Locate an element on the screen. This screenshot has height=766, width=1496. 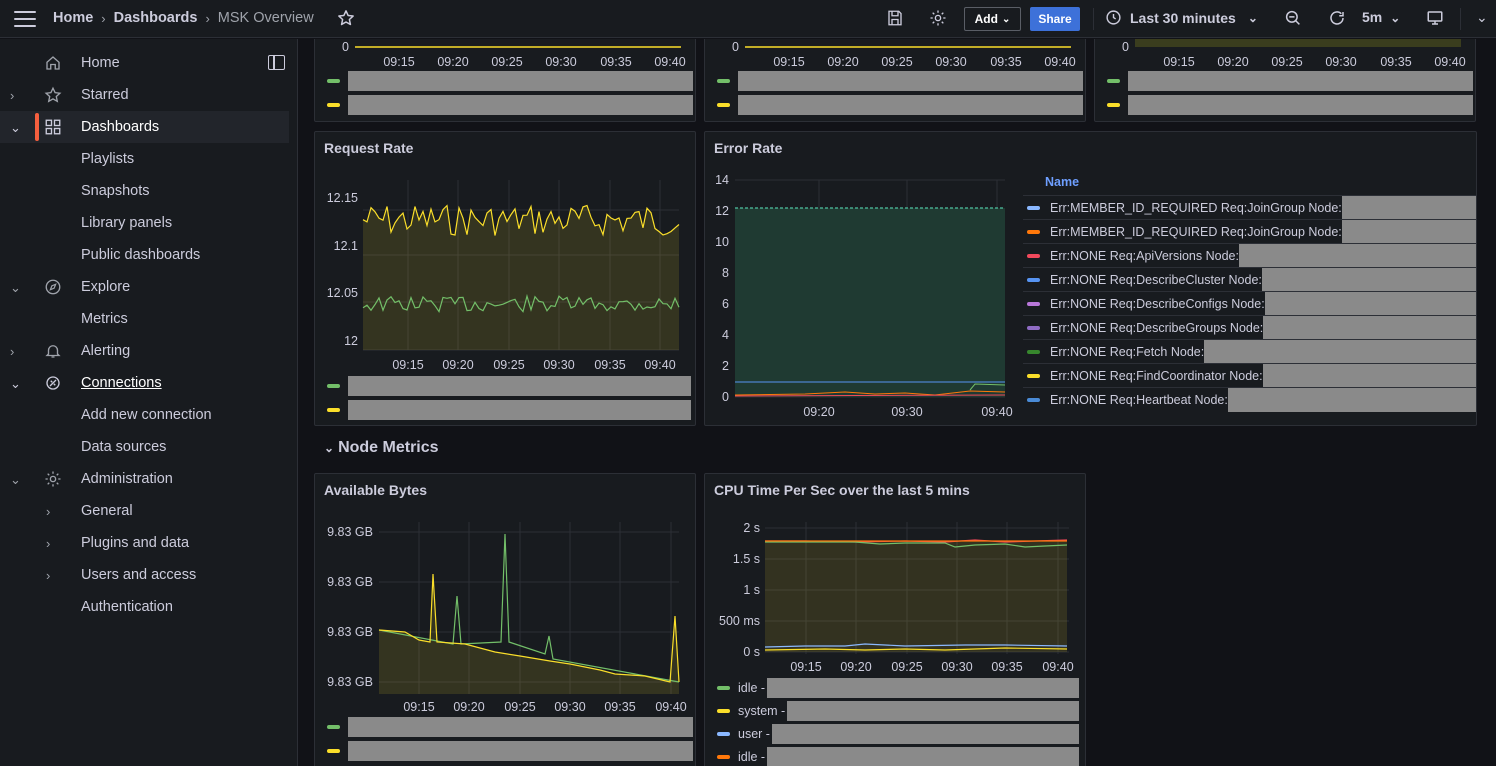
sidebar-item-add-new-connection: Add new connection is located at coordinates (149, 415).